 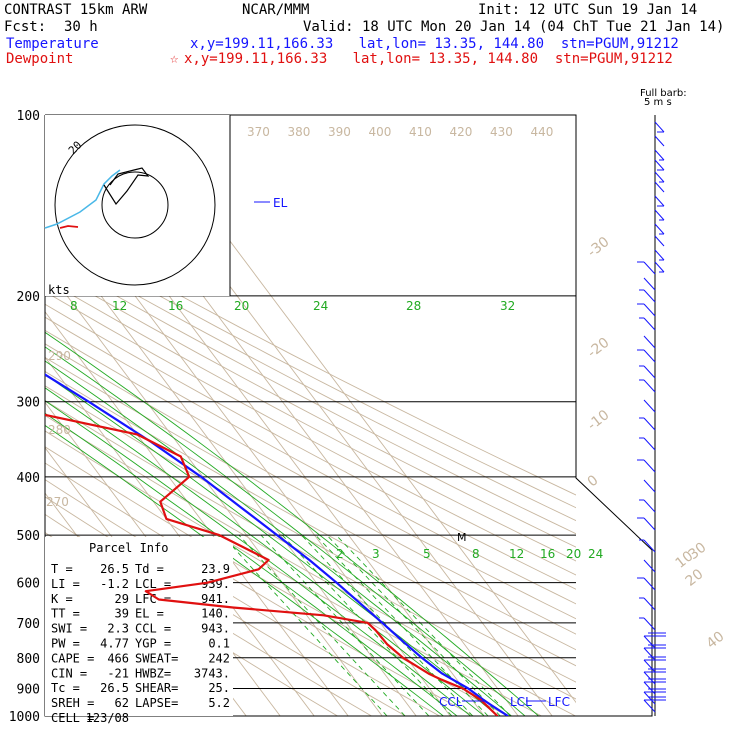 I want to click on theta-label: 280, so click(x=59, y=430).